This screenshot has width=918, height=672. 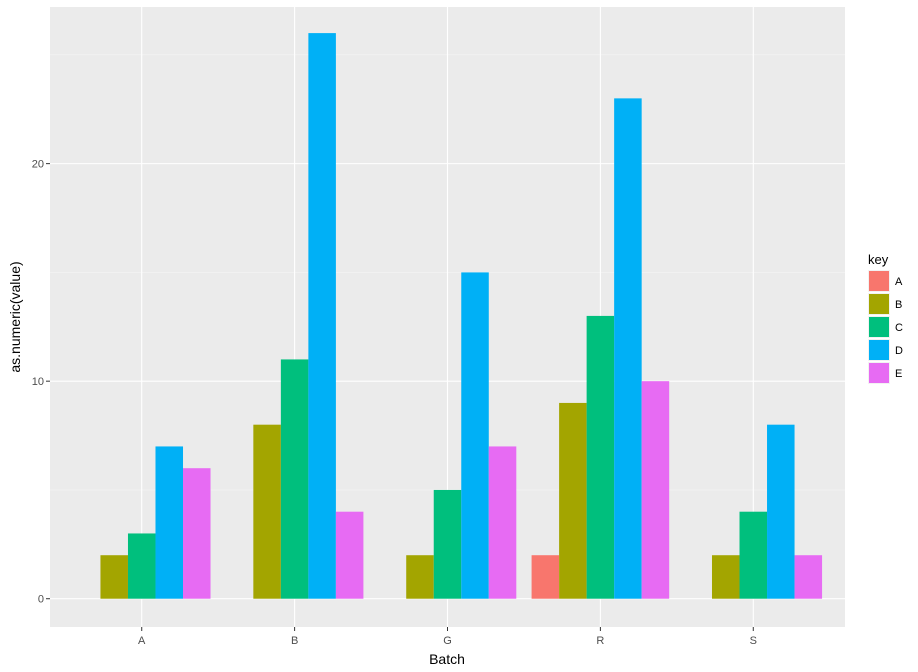 I want to click on x-tick-label: S, so click(x=753, y=641).